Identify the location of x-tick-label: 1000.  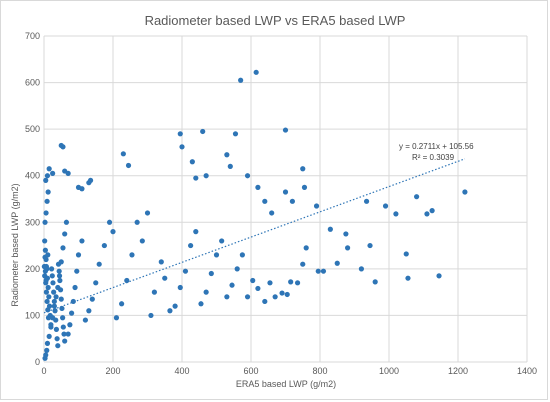
(389, 371).